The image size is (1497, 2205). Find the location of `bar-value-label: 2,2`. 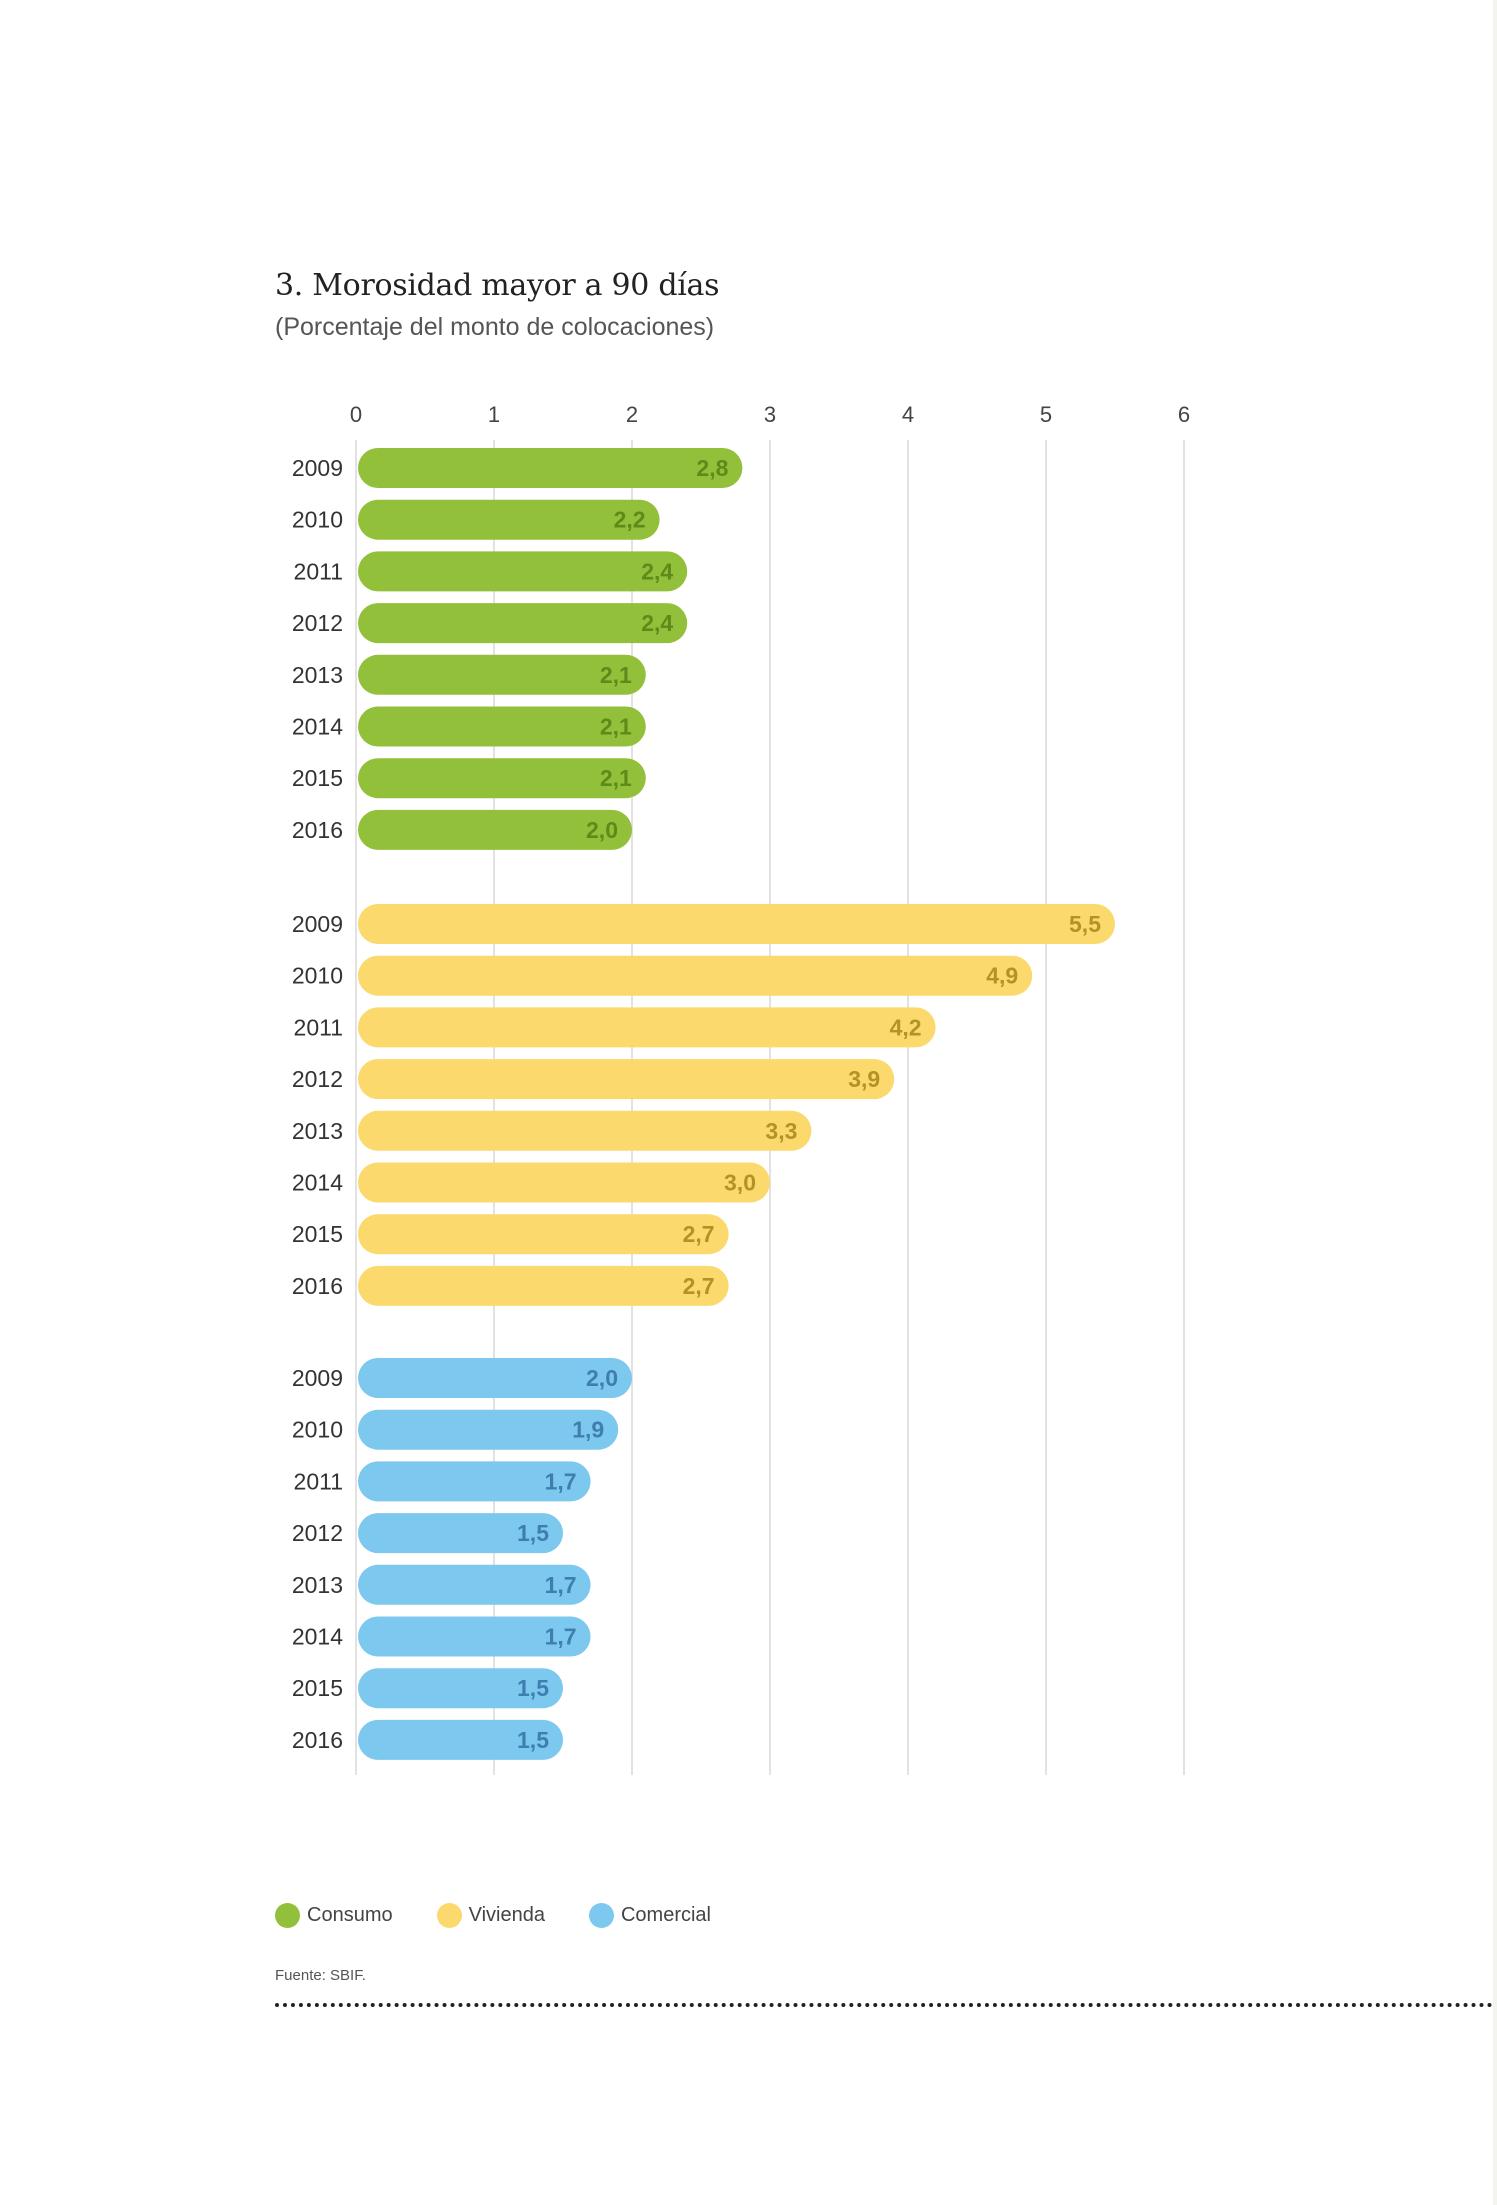

bar-value-label: 2,2 is located at coordinates (630, 520).